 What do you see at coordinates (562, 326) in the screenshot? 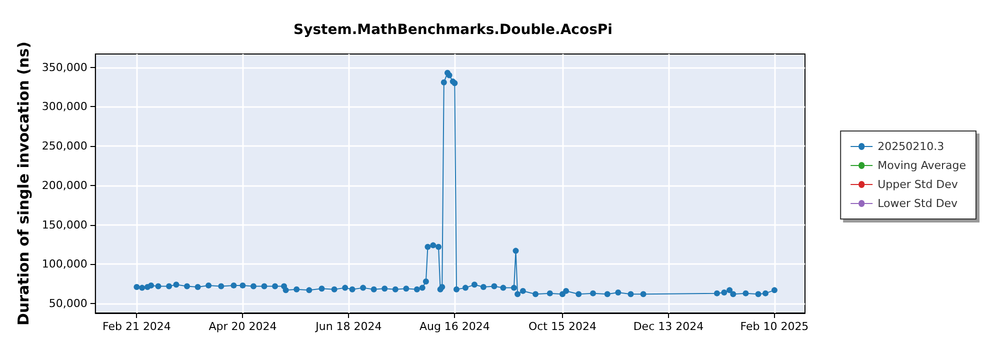
I see `x-tick-label: Oct 15 2024` at bounding box center [562, 326].